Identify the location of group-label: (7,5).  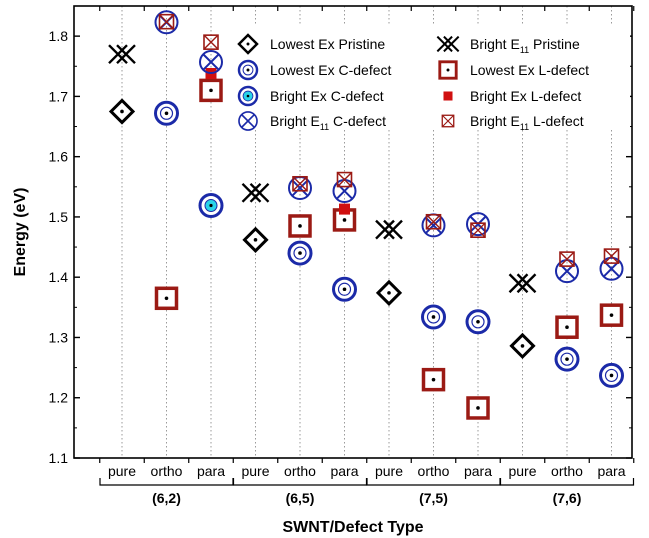
(433, 498).